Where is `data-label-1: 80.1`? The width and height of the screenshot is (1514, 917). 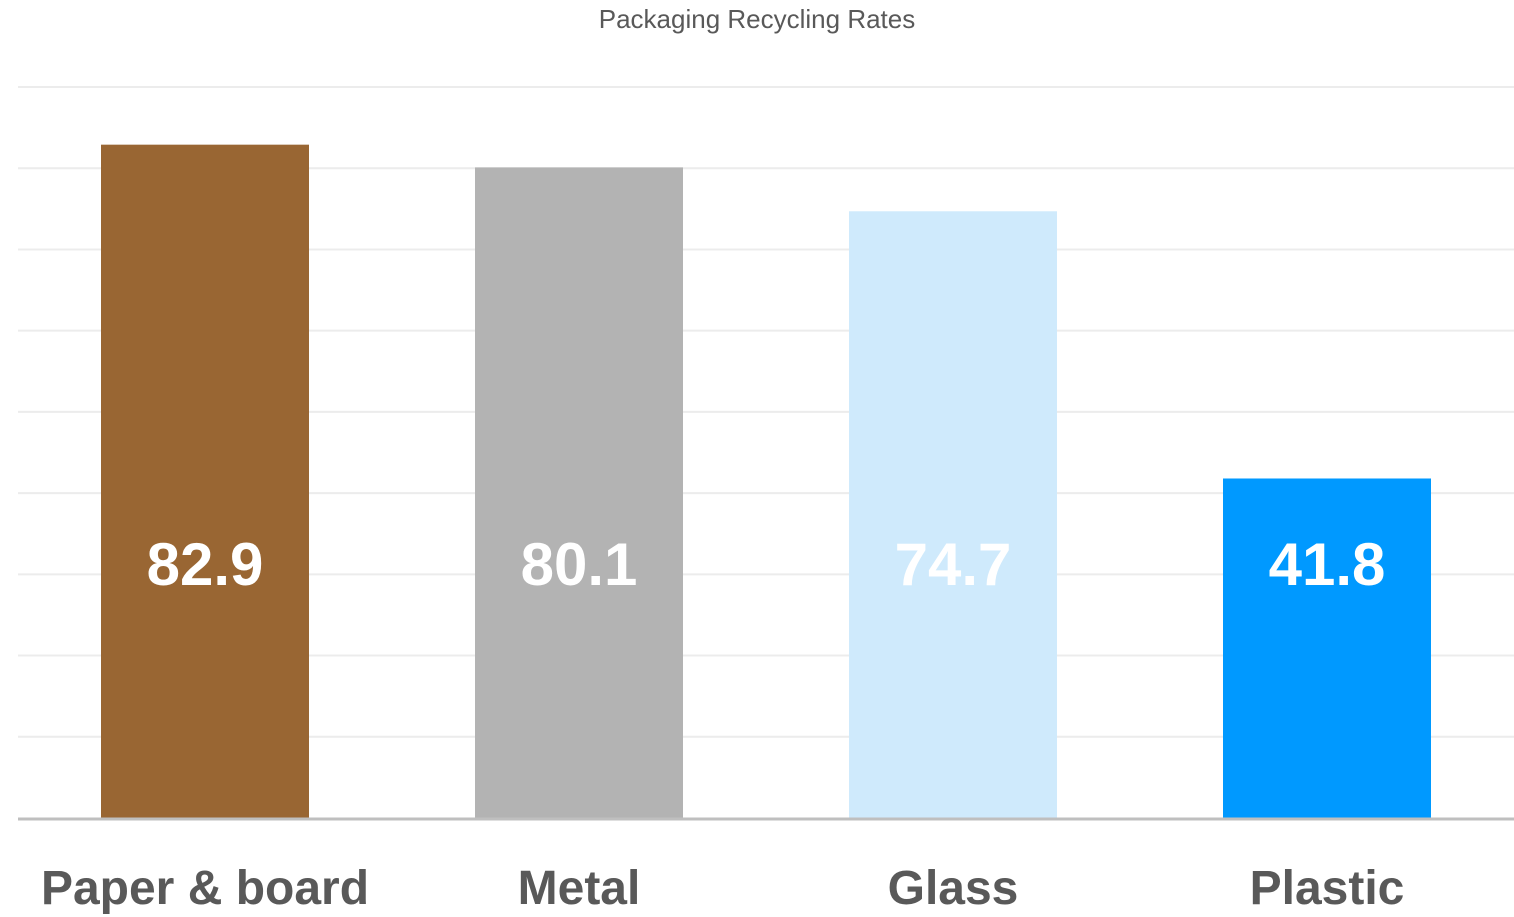 data-label-1: 80.1 is located at coordinates (579, 564).